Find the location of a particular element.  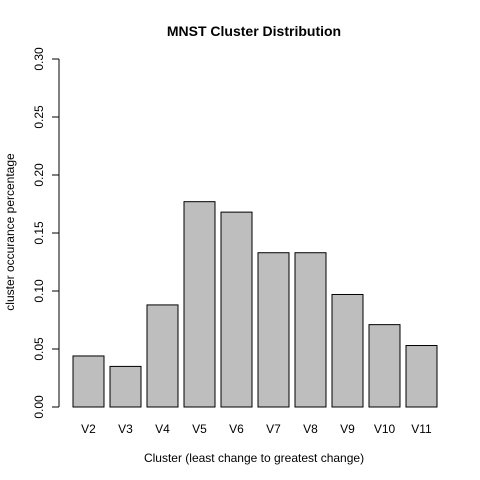

y-axis-label: cluster occurance percentage is located at coordinates (10, 232).